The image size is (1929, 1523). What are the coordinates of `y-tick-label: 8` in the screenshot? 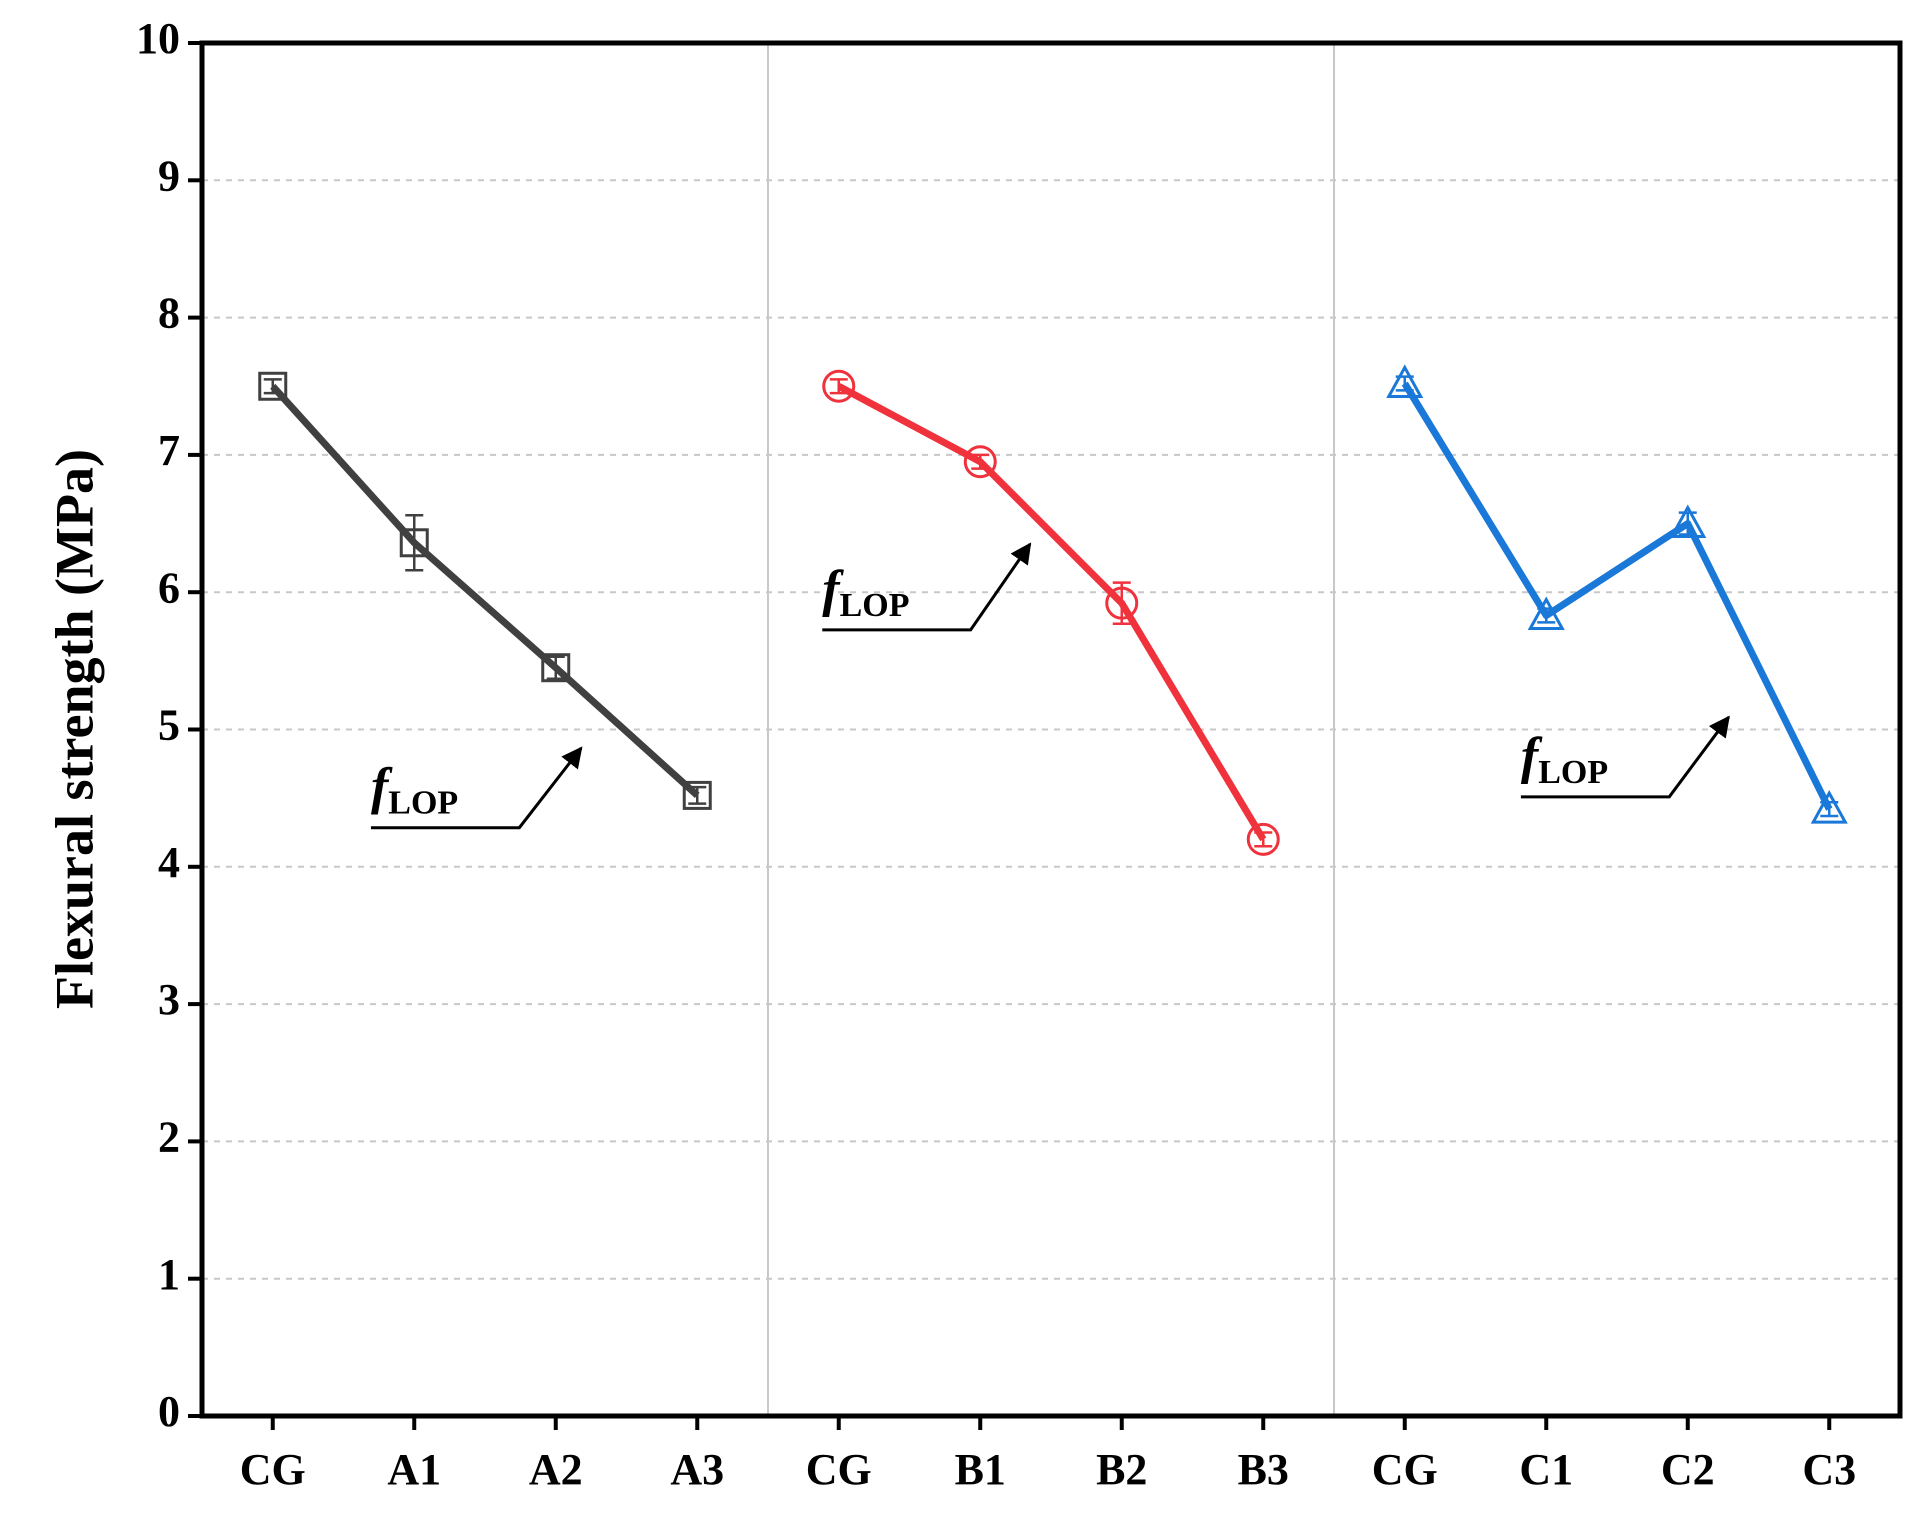 It's located at (169, 313).